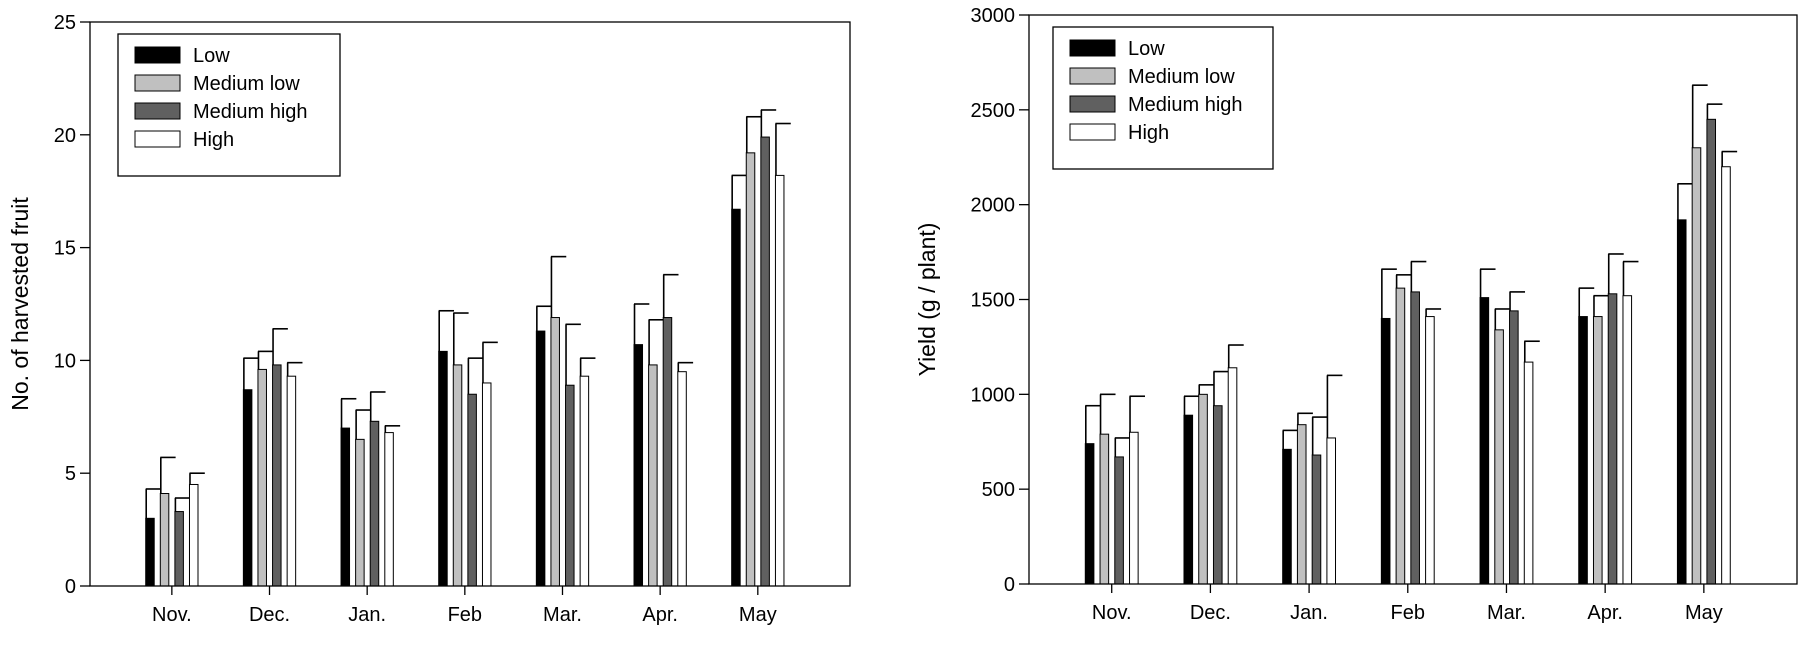 This screenshot has width=1806, height=646. What do you see at coordinates (65, 23) in the screenshot?
I see `y-tick-label: 25` at bounding box center [65, 23].